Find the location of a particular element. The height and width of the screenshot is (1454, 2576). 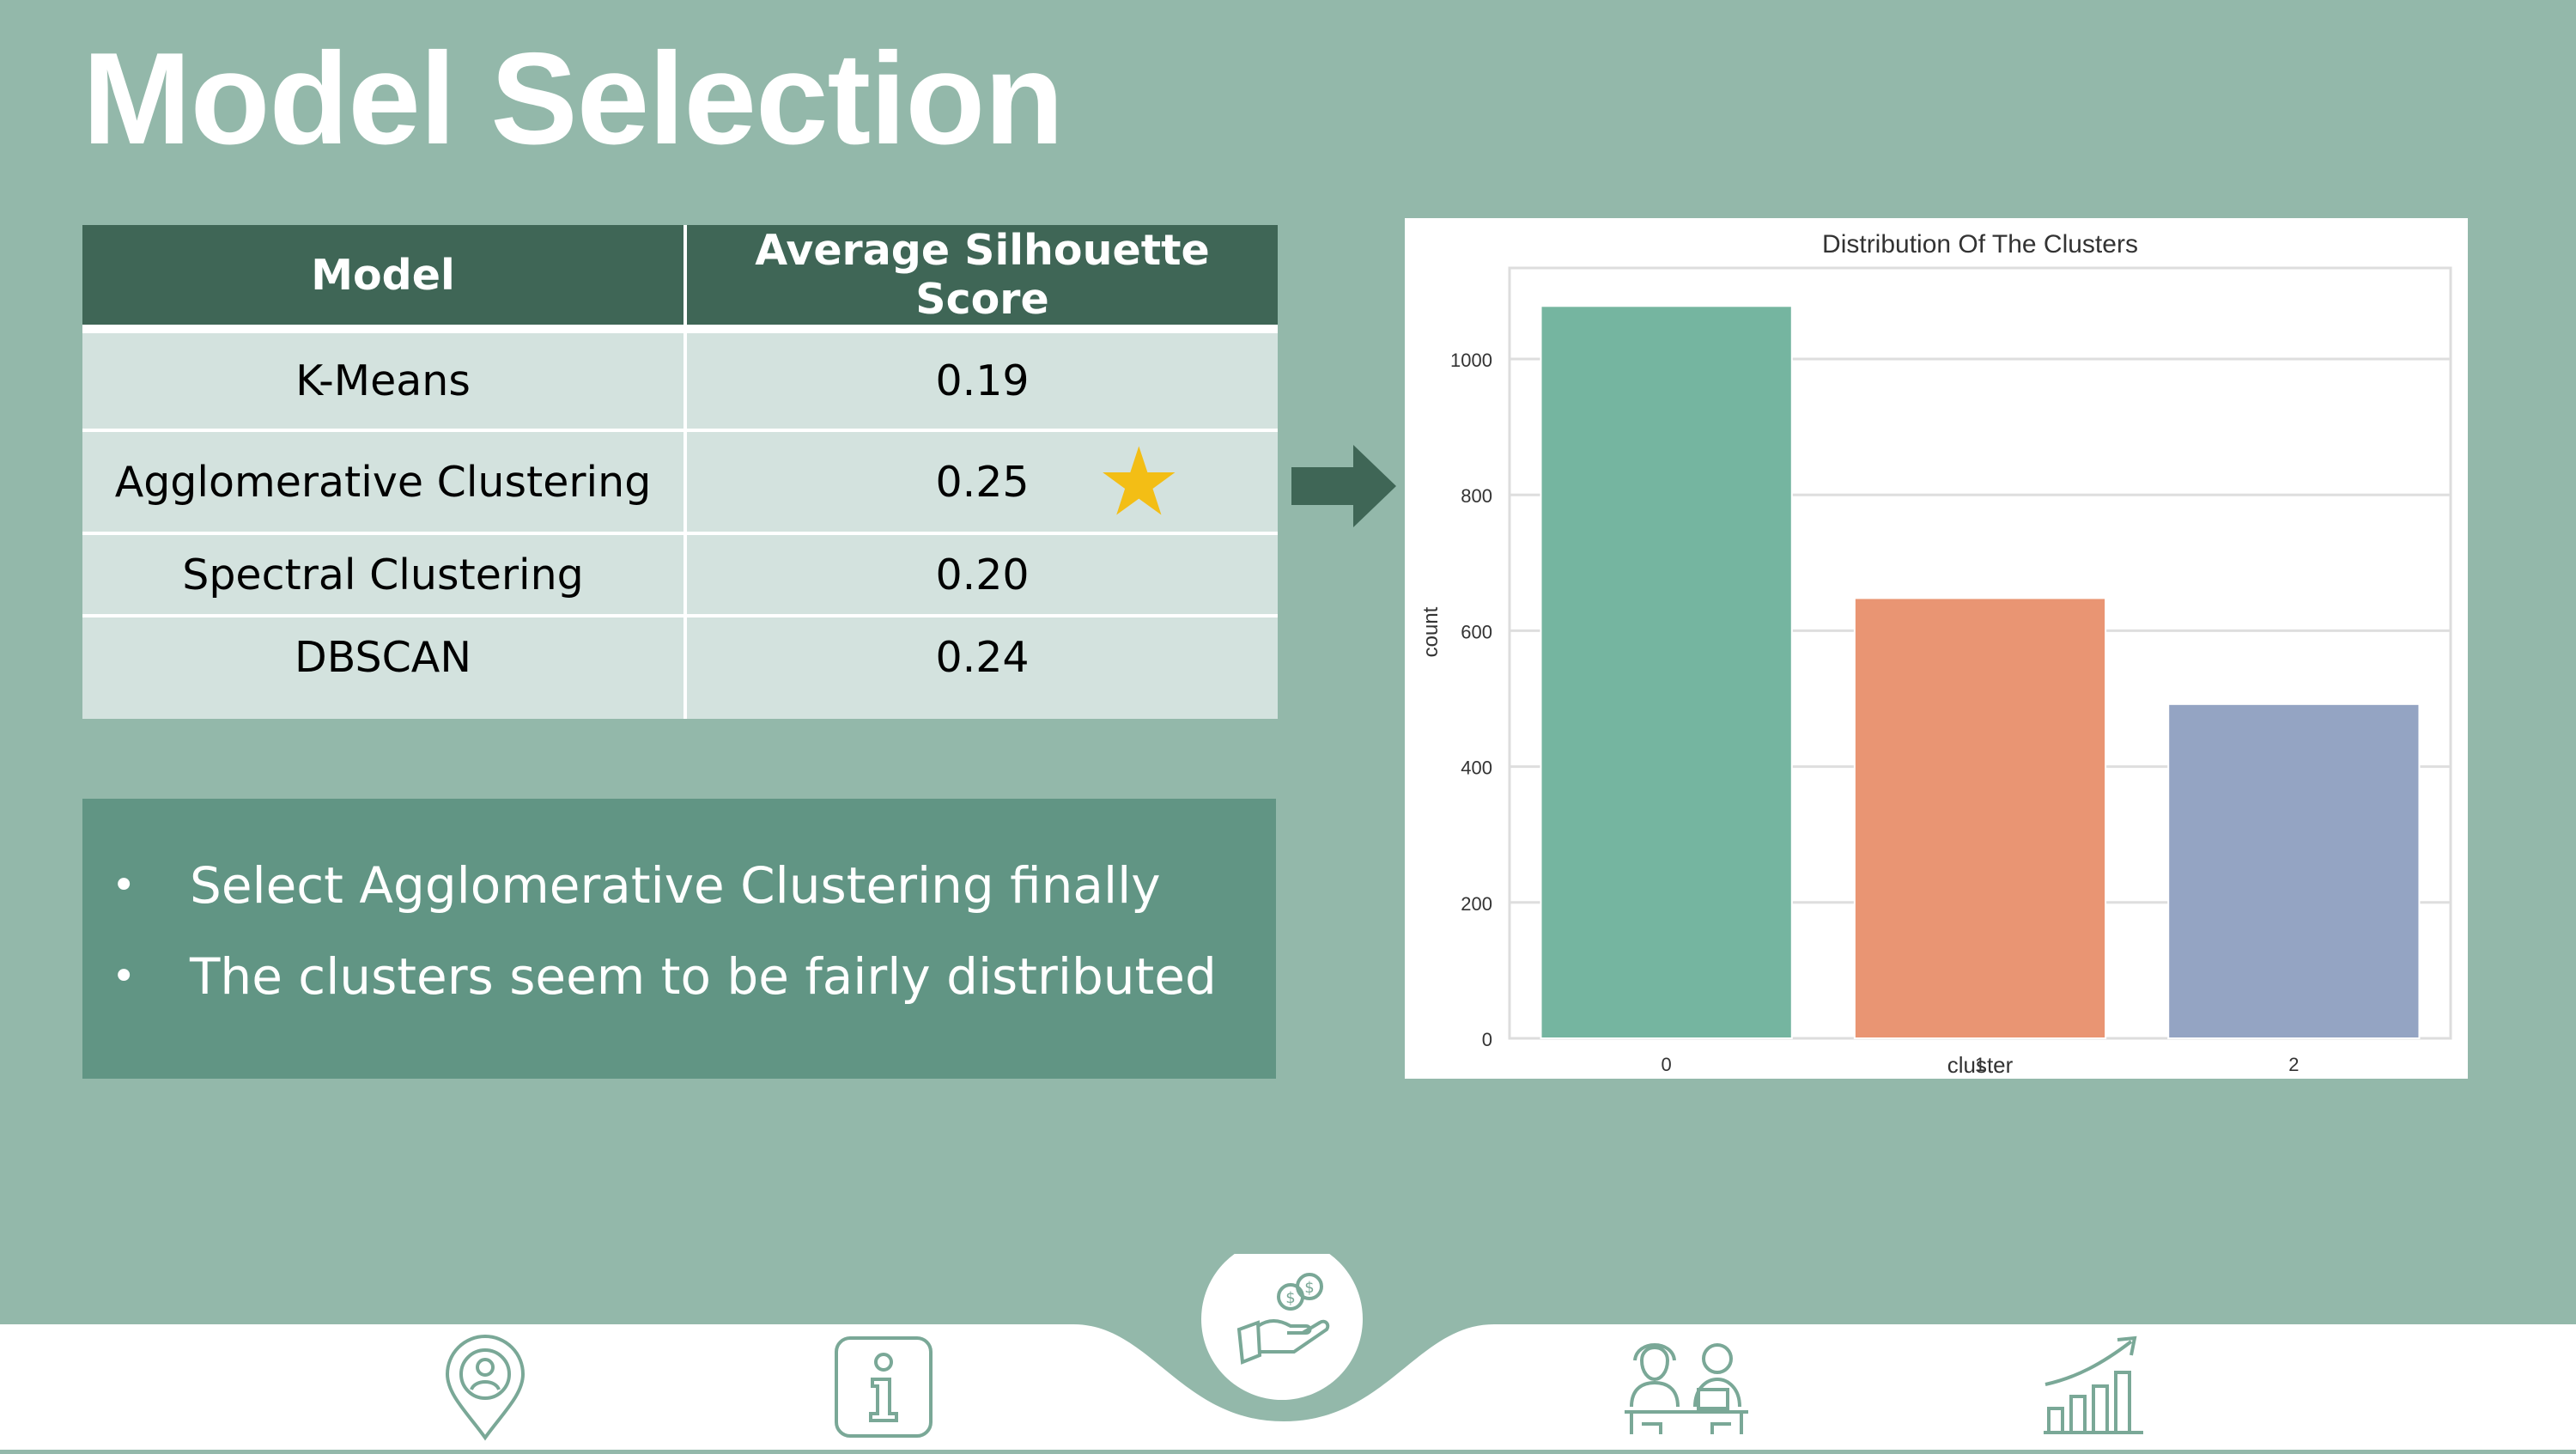

star-icon: ★ is located at coordinates (1140, 482).